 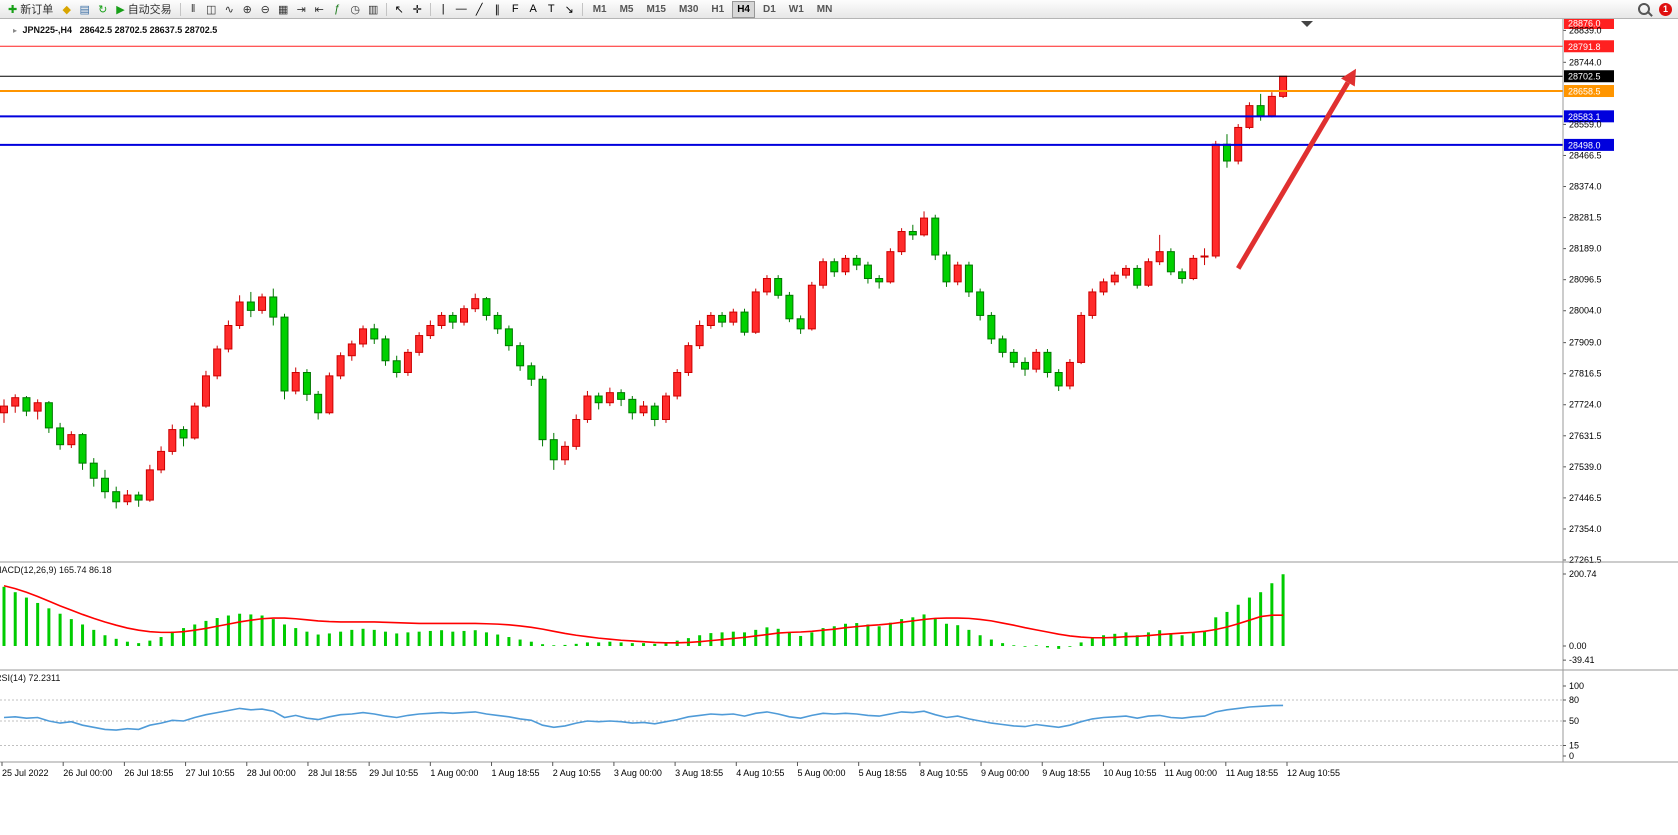 I want to click on svg-text: 5 Aug 18:55, so click(x=883, y=773).